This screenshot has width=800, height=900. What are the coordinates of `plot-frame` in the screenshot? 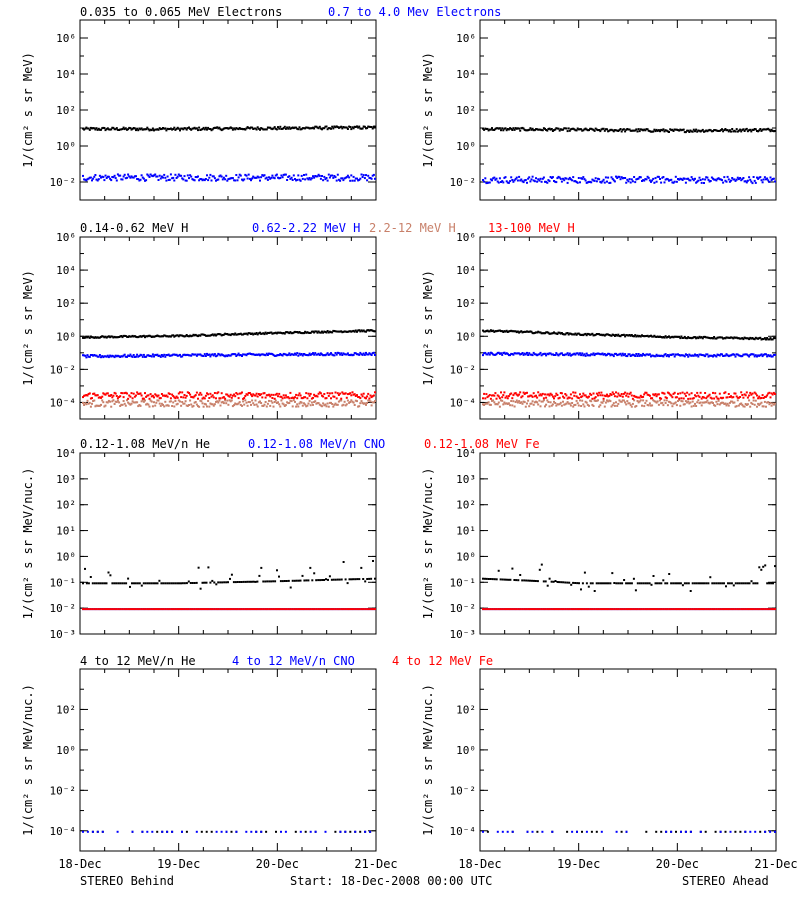 It's located at (628, 110).